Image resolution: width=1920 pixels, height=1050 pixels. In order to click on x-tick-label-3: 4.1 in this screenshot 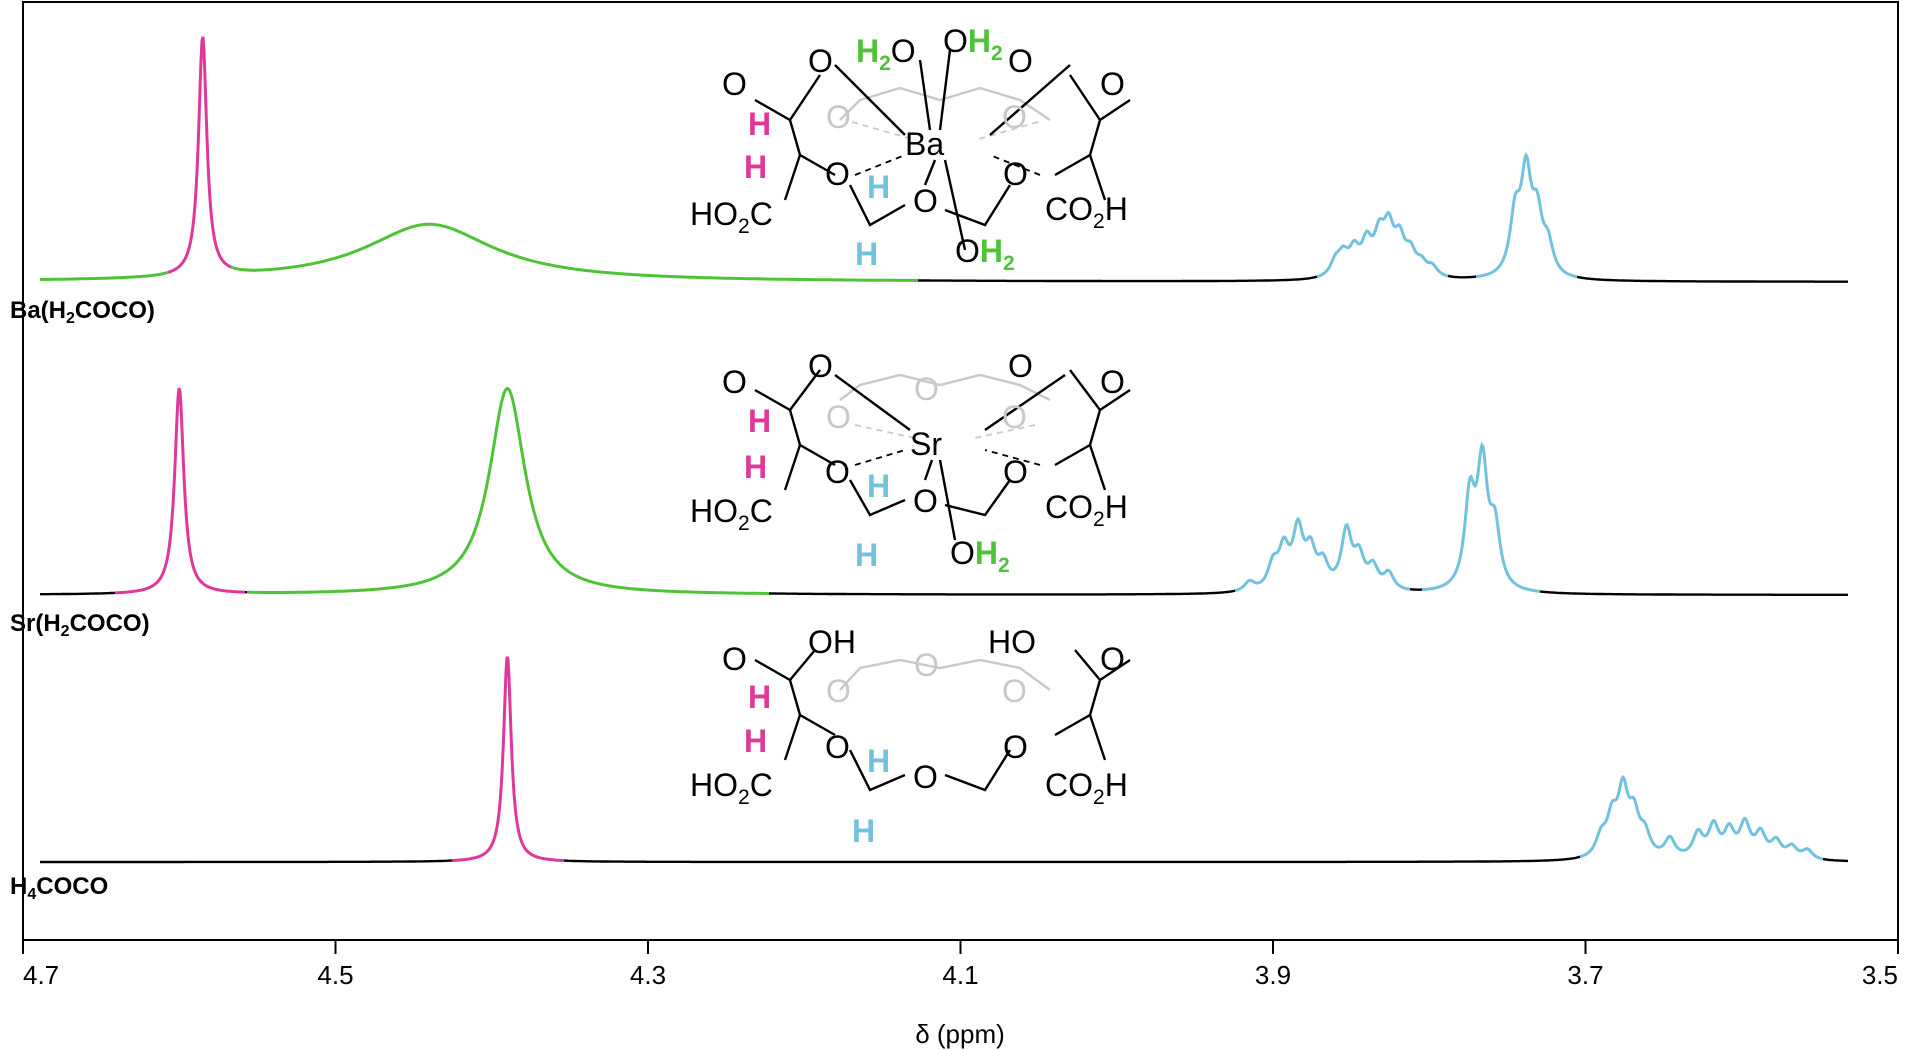, I will do `click(960, 975)`.